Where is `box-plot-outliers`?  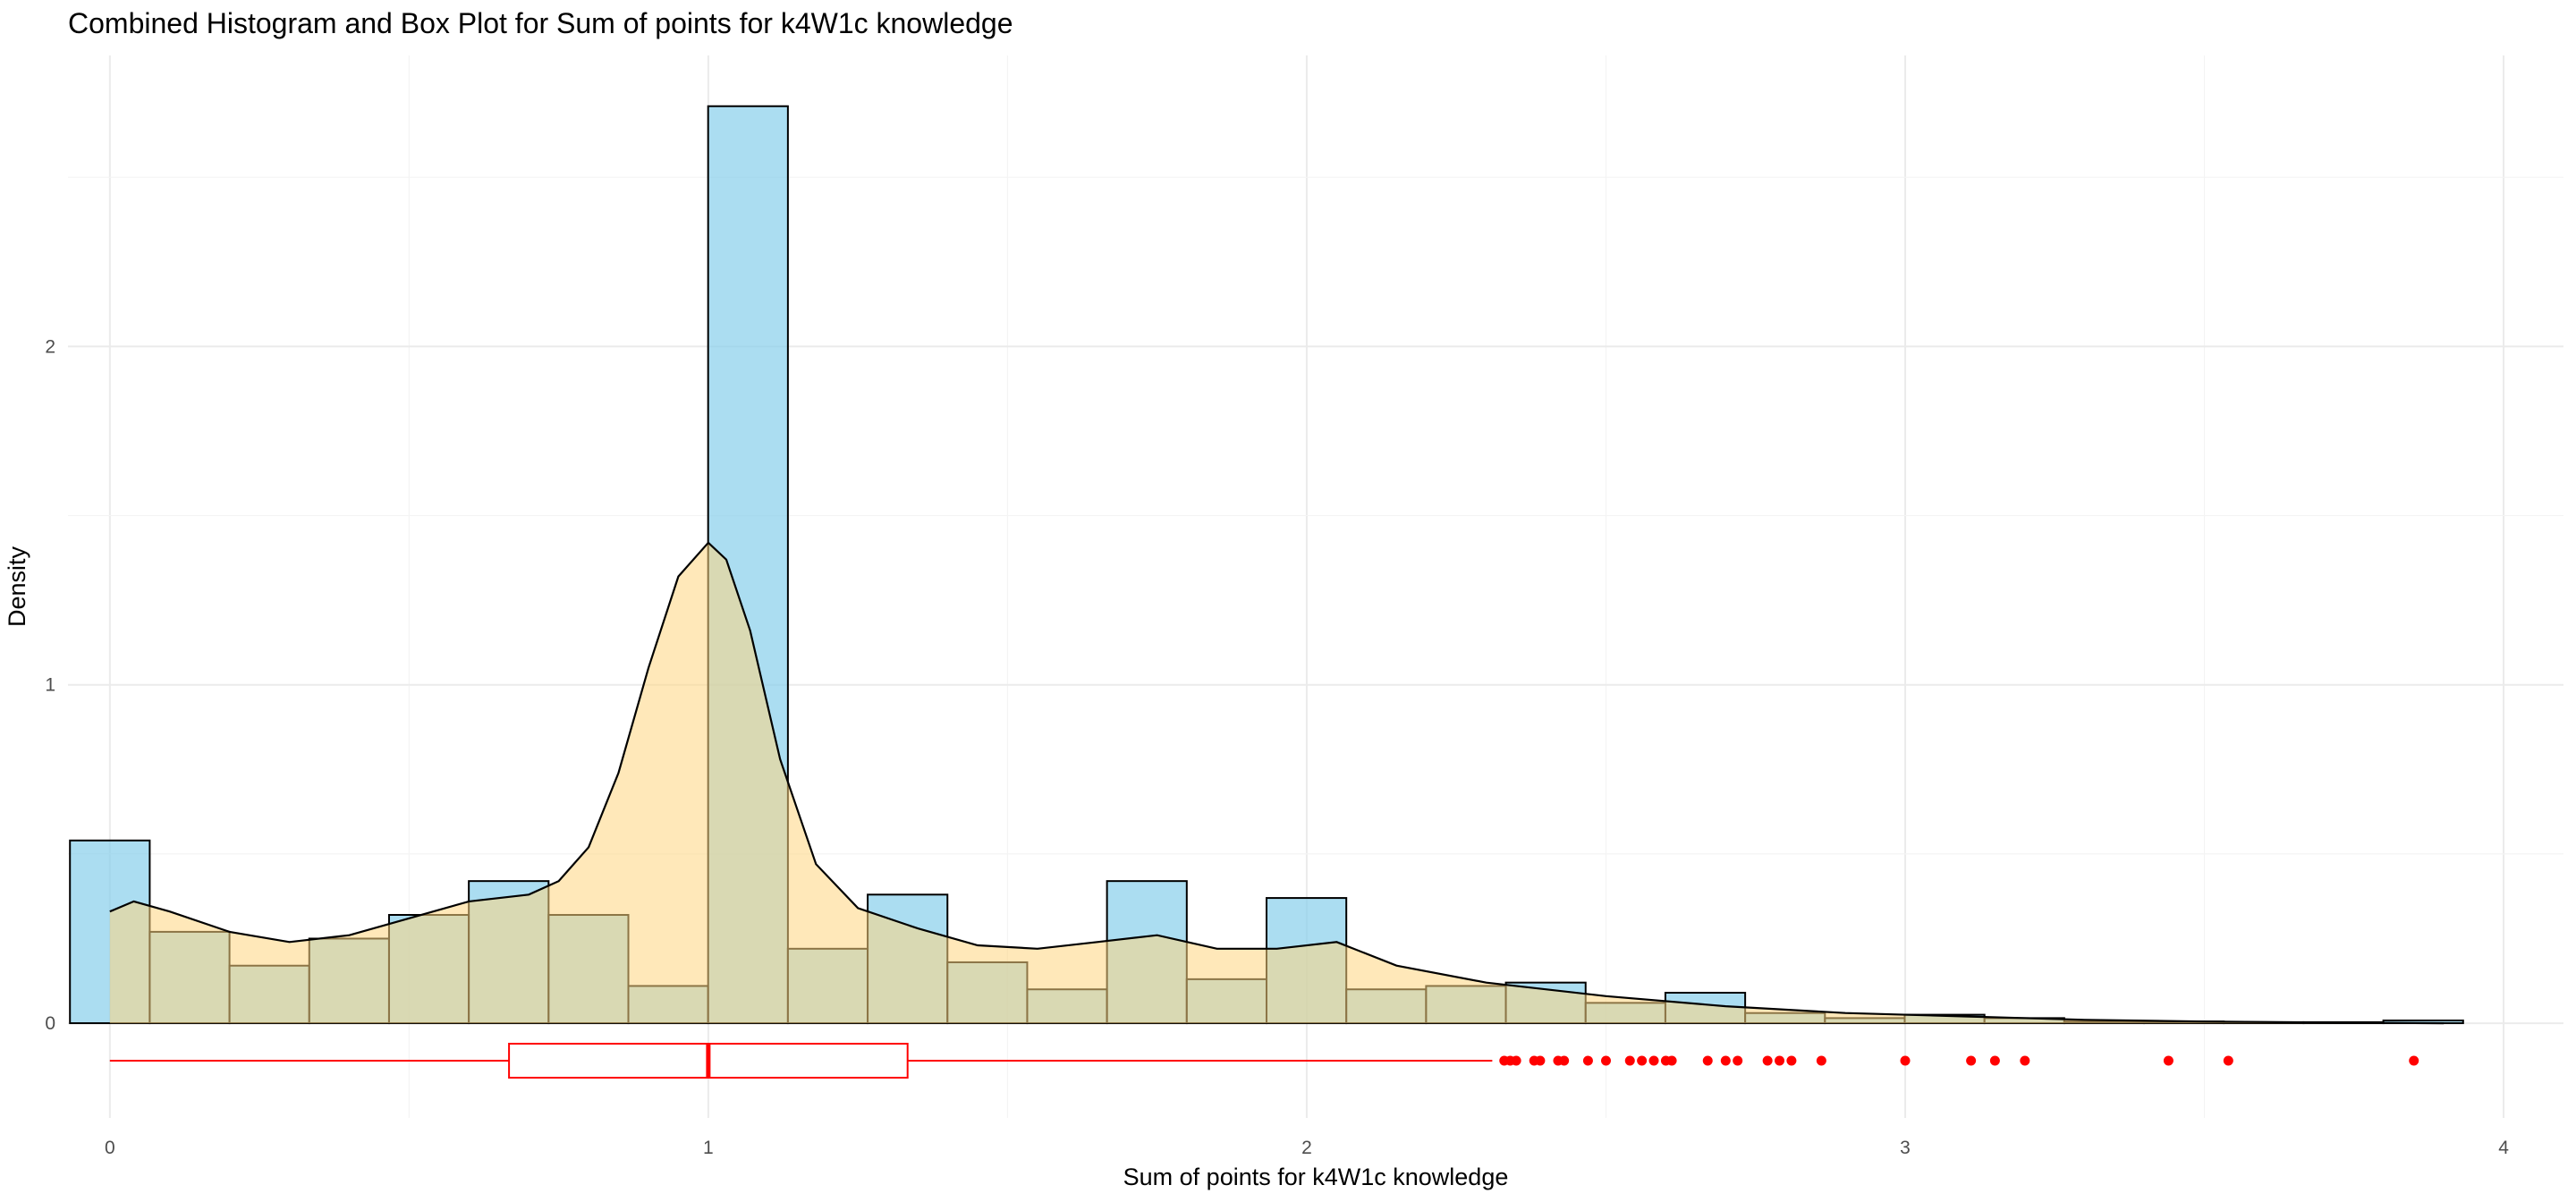
box-plot-outliers is located at coordinates (1959, 1060).